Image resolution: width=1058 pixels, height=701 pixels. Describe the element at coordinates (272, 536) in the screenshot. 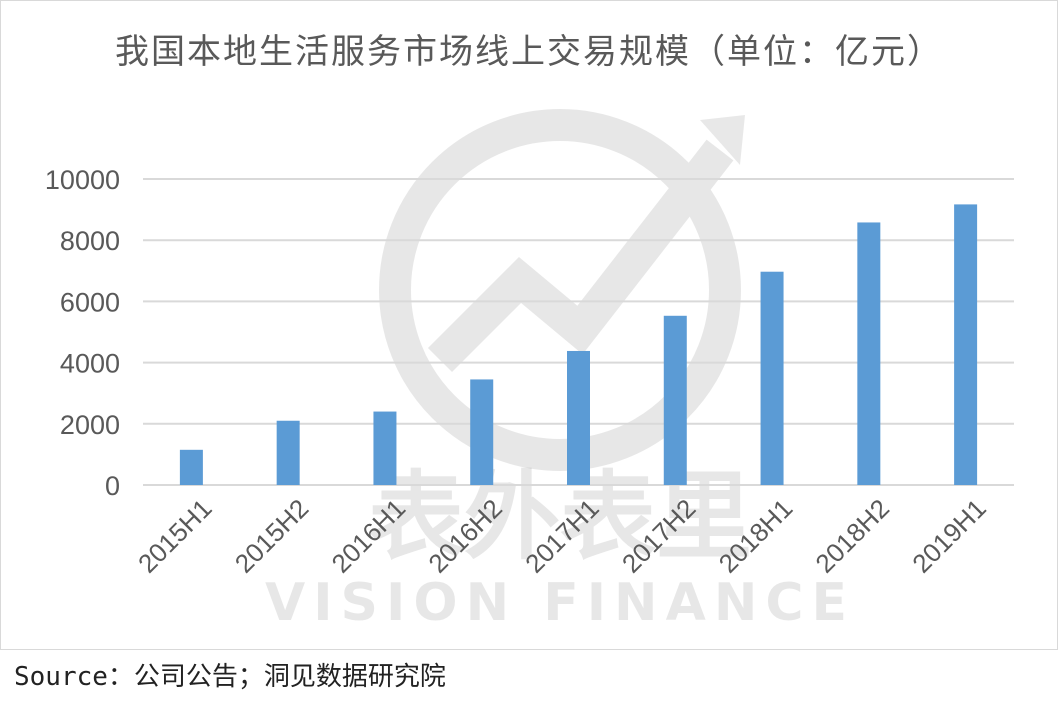

I see `x-tick-label: 2015H2` at that location.